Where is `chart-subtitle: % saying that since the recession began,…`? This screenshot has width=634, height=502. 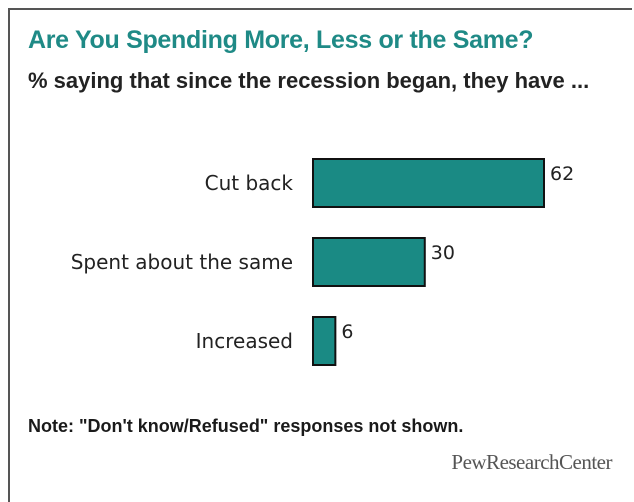
chart-subtitle: % saying that since the recession began,… is located at coordinates (309, 80).